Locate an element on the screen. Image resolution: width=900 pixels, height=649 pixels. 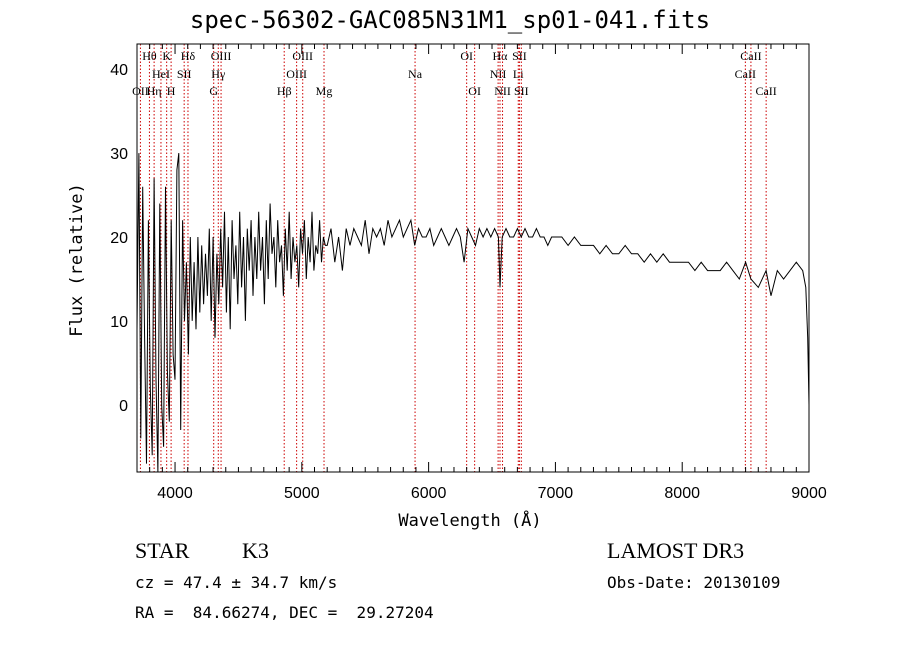
line-label-5: H is located at coordinates (171, 91).